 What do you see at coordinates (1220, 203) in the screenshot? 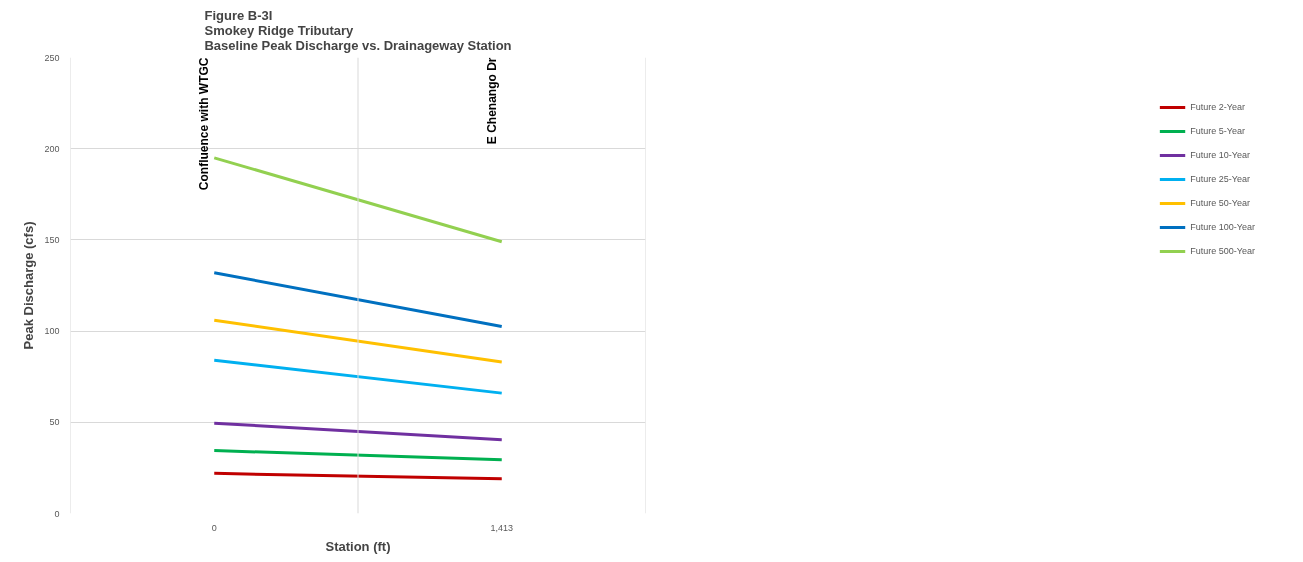
I see `legend-label: Future 50-Year` at bounding box center [1220, 203].